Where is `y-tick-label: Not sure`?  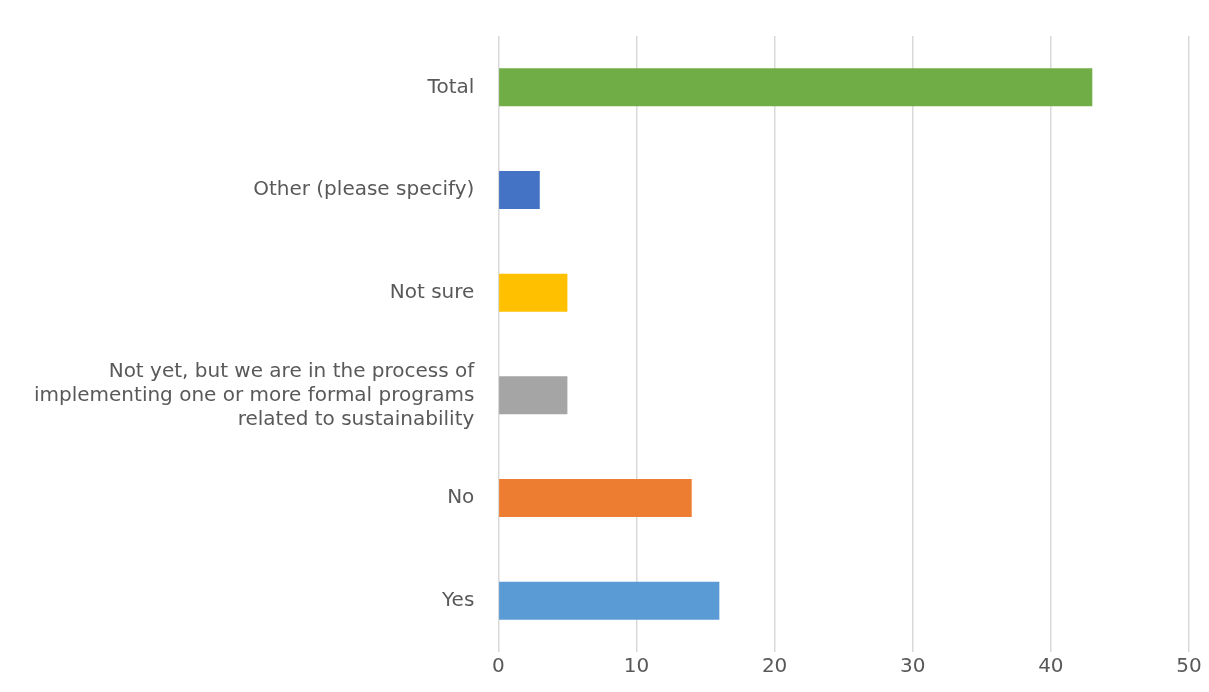 y-tick-label: Not sure is located at coordinates (432, 290).